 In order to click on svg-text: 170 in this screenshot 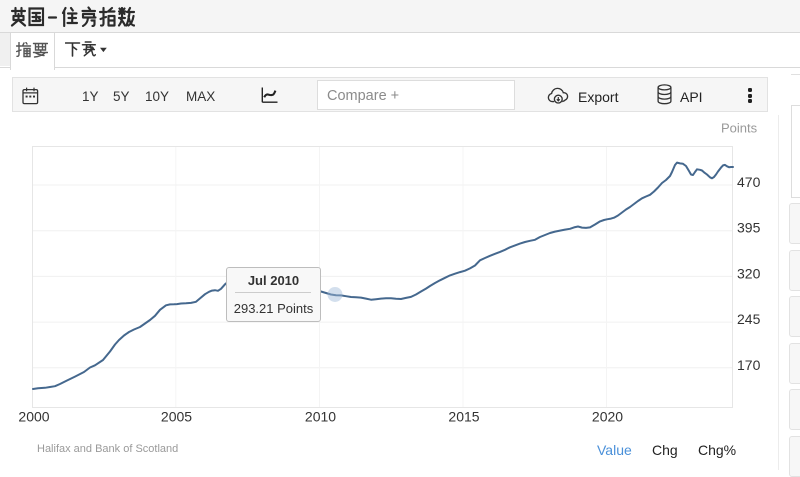, I will do `click(749, 365)`.